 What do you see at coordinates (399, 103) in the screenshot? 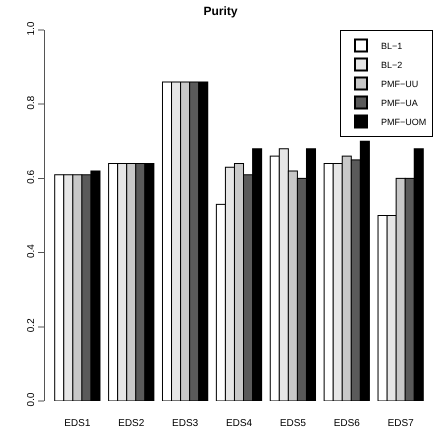
I see `legend-label: PMF−UA` at bounding box center [399, 103].